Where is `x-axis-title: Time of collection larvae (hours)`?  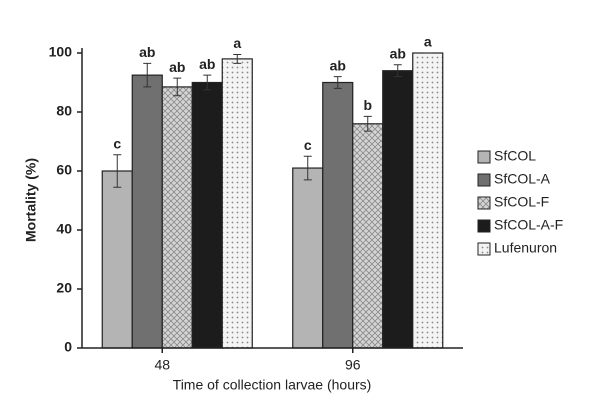 x-axis-title: Time of collection larvae (hours) is located at coordinates (272, 385).